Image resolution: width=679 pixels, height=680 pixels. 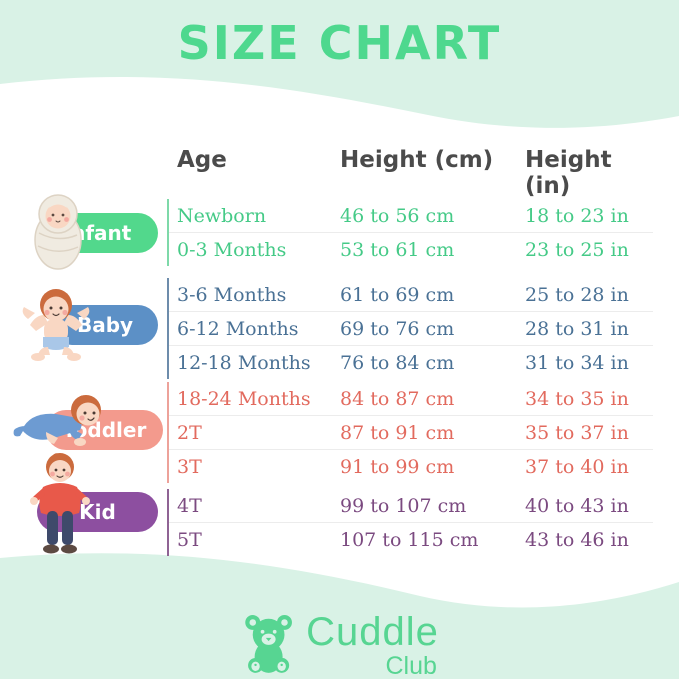 What do you see at coordinates (417, 160) in the screenshot?
I see `header-height-cm: Height (cm)` at bounding box center [417, 160].